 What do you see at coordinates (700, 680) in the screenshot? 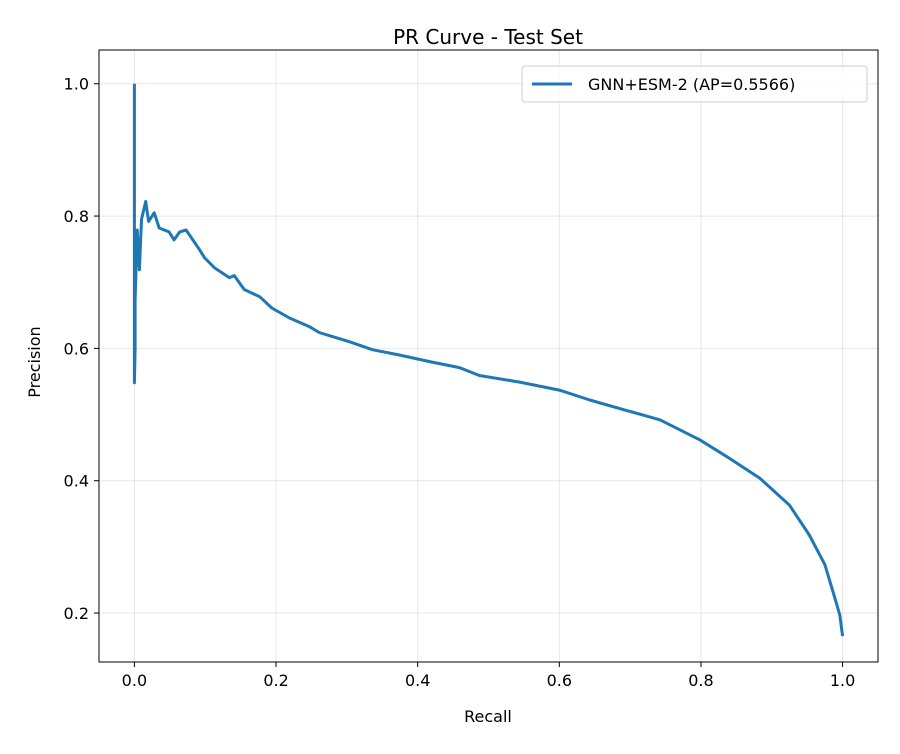
I see `x-tick-label: 0.8` at bounding box center [700, 680].